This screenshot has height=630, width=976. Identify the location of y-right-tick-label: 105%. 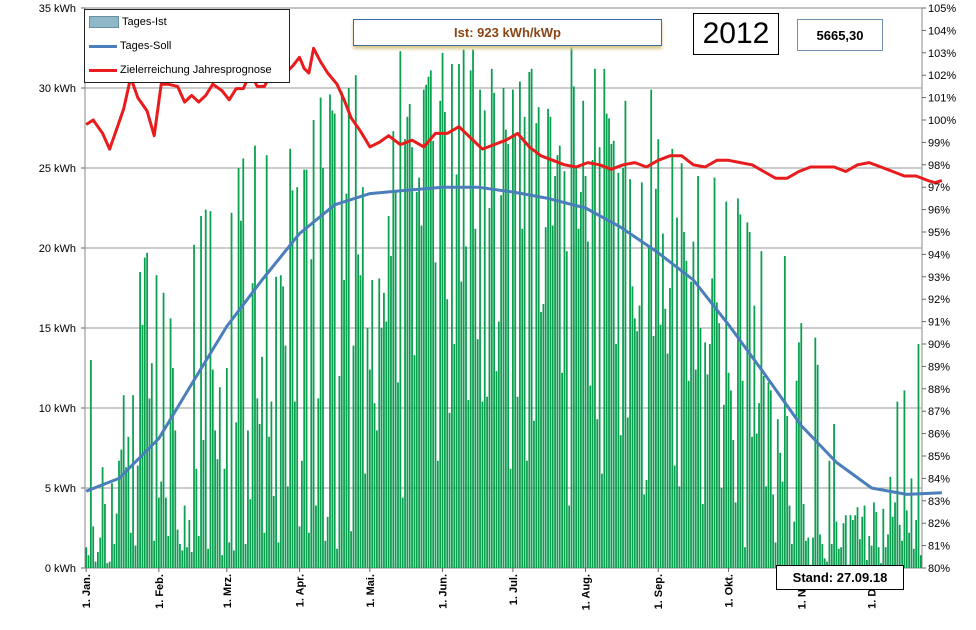
(942, 9).